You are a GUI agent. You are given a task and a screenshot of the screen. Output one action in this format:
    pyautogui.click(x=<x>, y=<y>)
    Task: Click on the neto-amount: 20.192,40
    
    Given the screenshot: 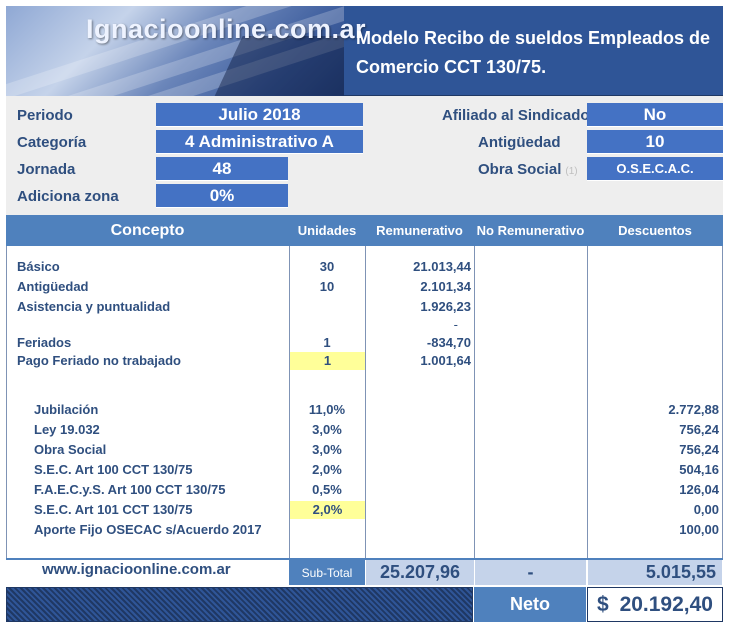 What is the action you would take?
    pyautogui.click(x=666, y=604)
    